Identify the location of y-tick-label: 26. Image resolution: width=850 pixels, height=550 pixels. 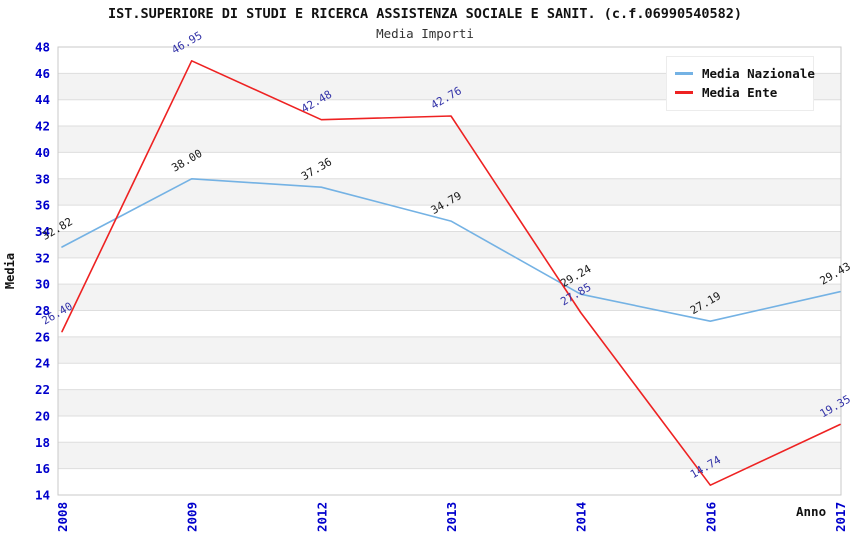
(42, 336).